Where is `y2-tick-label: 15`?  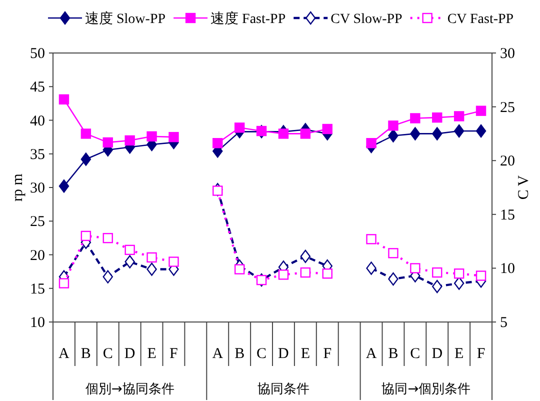 y2-tick-label: 15 is located at coordinates (507, 215).